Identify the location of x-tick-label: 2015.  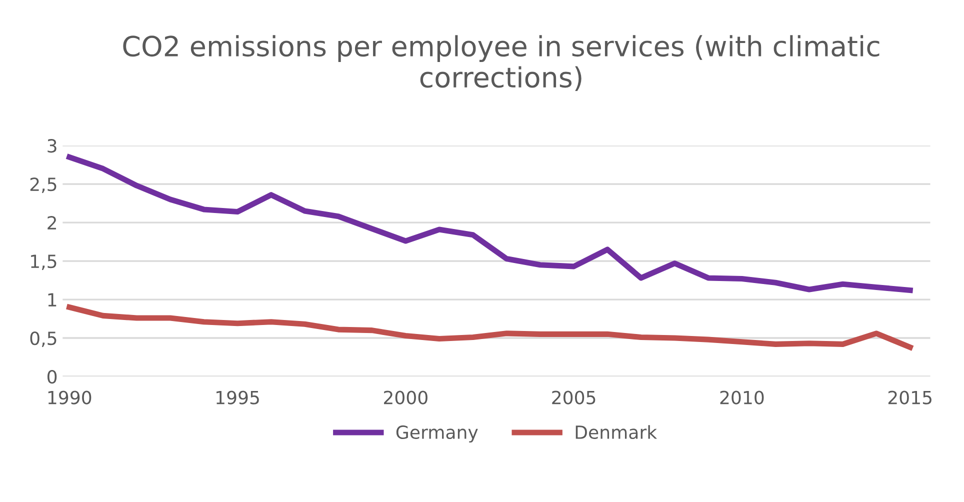
(910, 397).